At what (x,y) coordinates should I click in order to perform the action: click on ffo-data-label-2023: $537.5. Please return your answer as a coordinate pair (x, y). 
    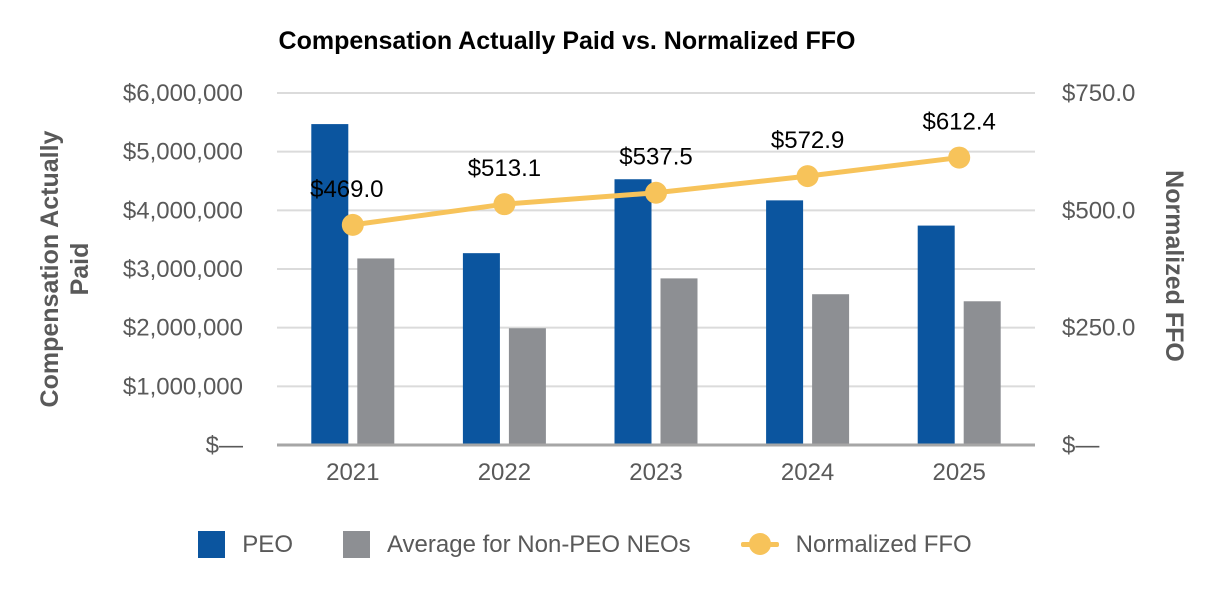
    Looking at the image, I should click on (655, 157).